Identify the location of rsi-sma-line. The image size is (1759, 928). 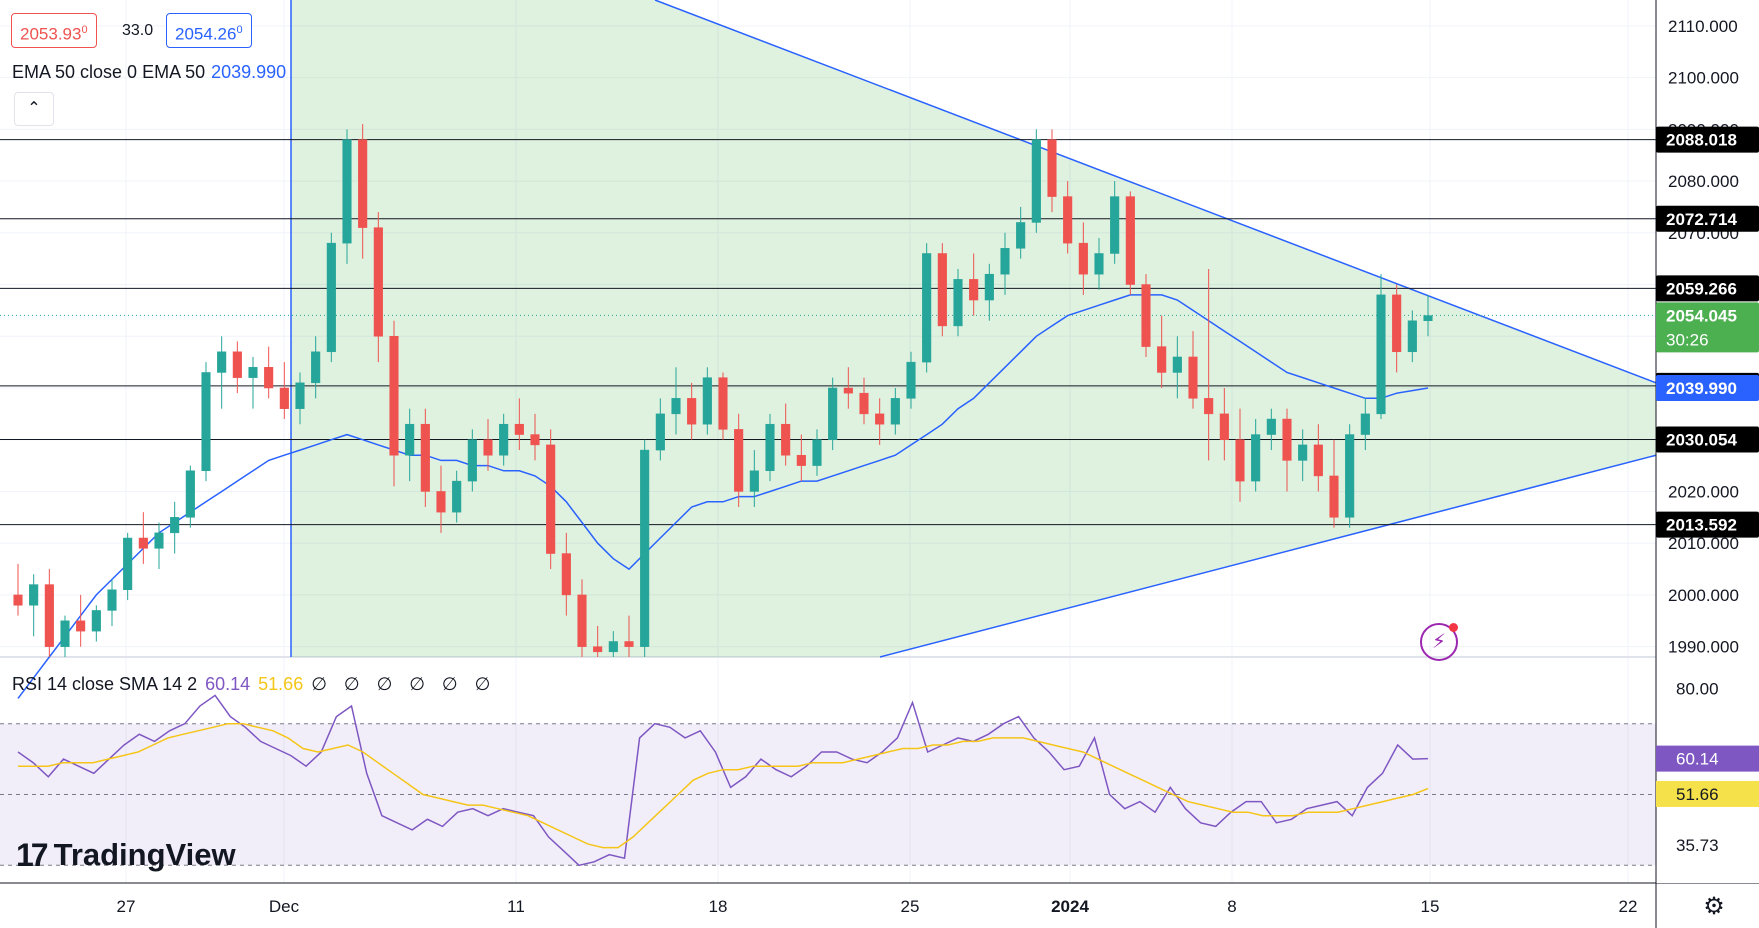
(723, 785).